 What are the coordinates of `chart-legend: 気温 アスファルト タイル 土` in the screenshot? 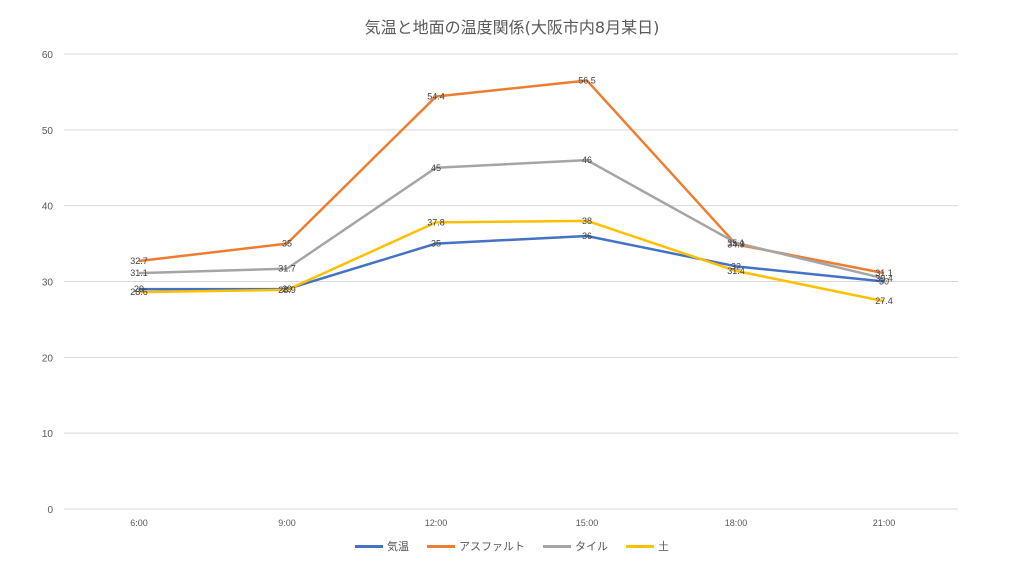 It's located at (512, 546).